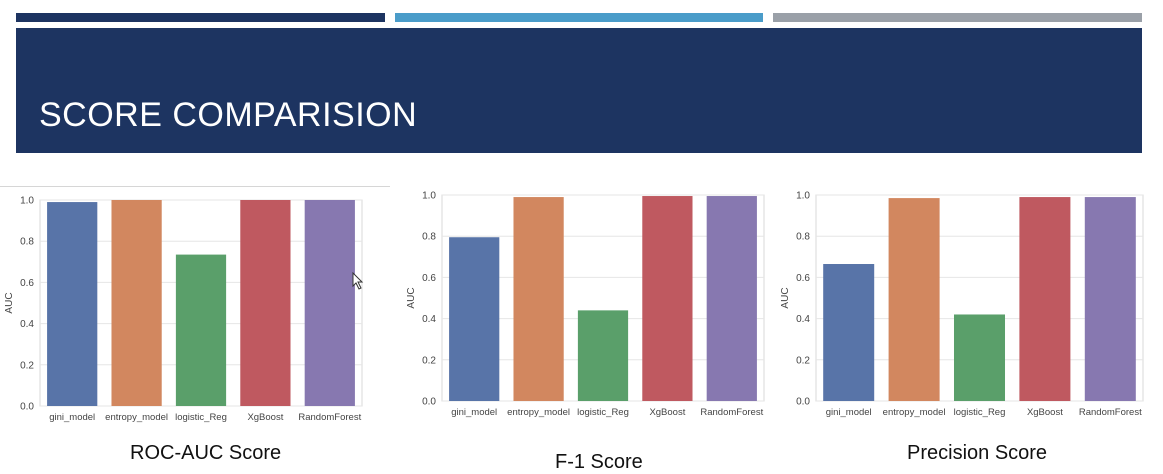 The height and width of the screenshot is (474, 1163). Describe the element at coordinates (228, 115) in the screenshot. I see `slide-title: SCORE COMPARISION` at that location.